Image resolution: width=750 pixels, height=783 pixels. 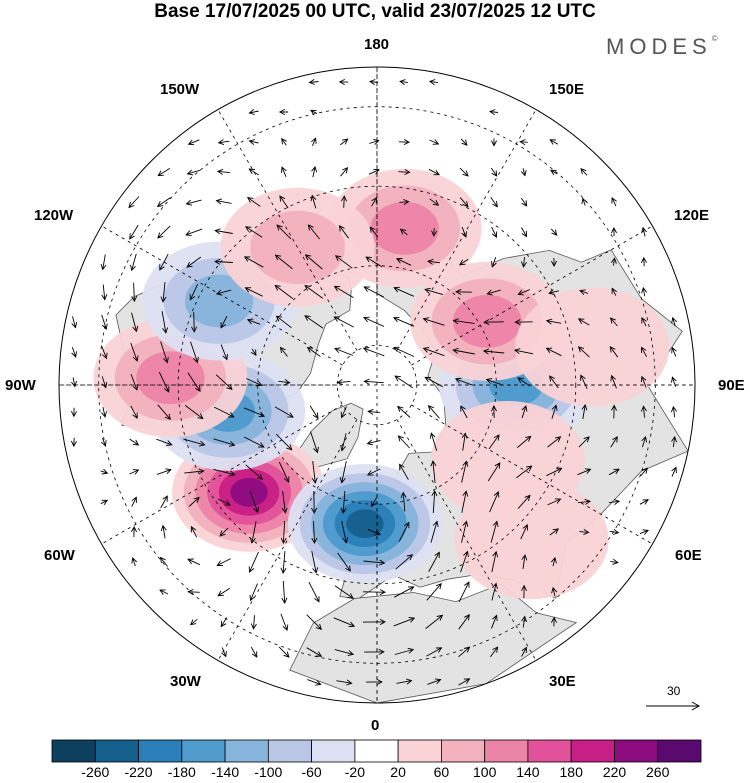 What do you see at coordinates (138, 772) in the screenshot?
I see `colorbar-tick-label: -220` at bounding box center [138, 772].